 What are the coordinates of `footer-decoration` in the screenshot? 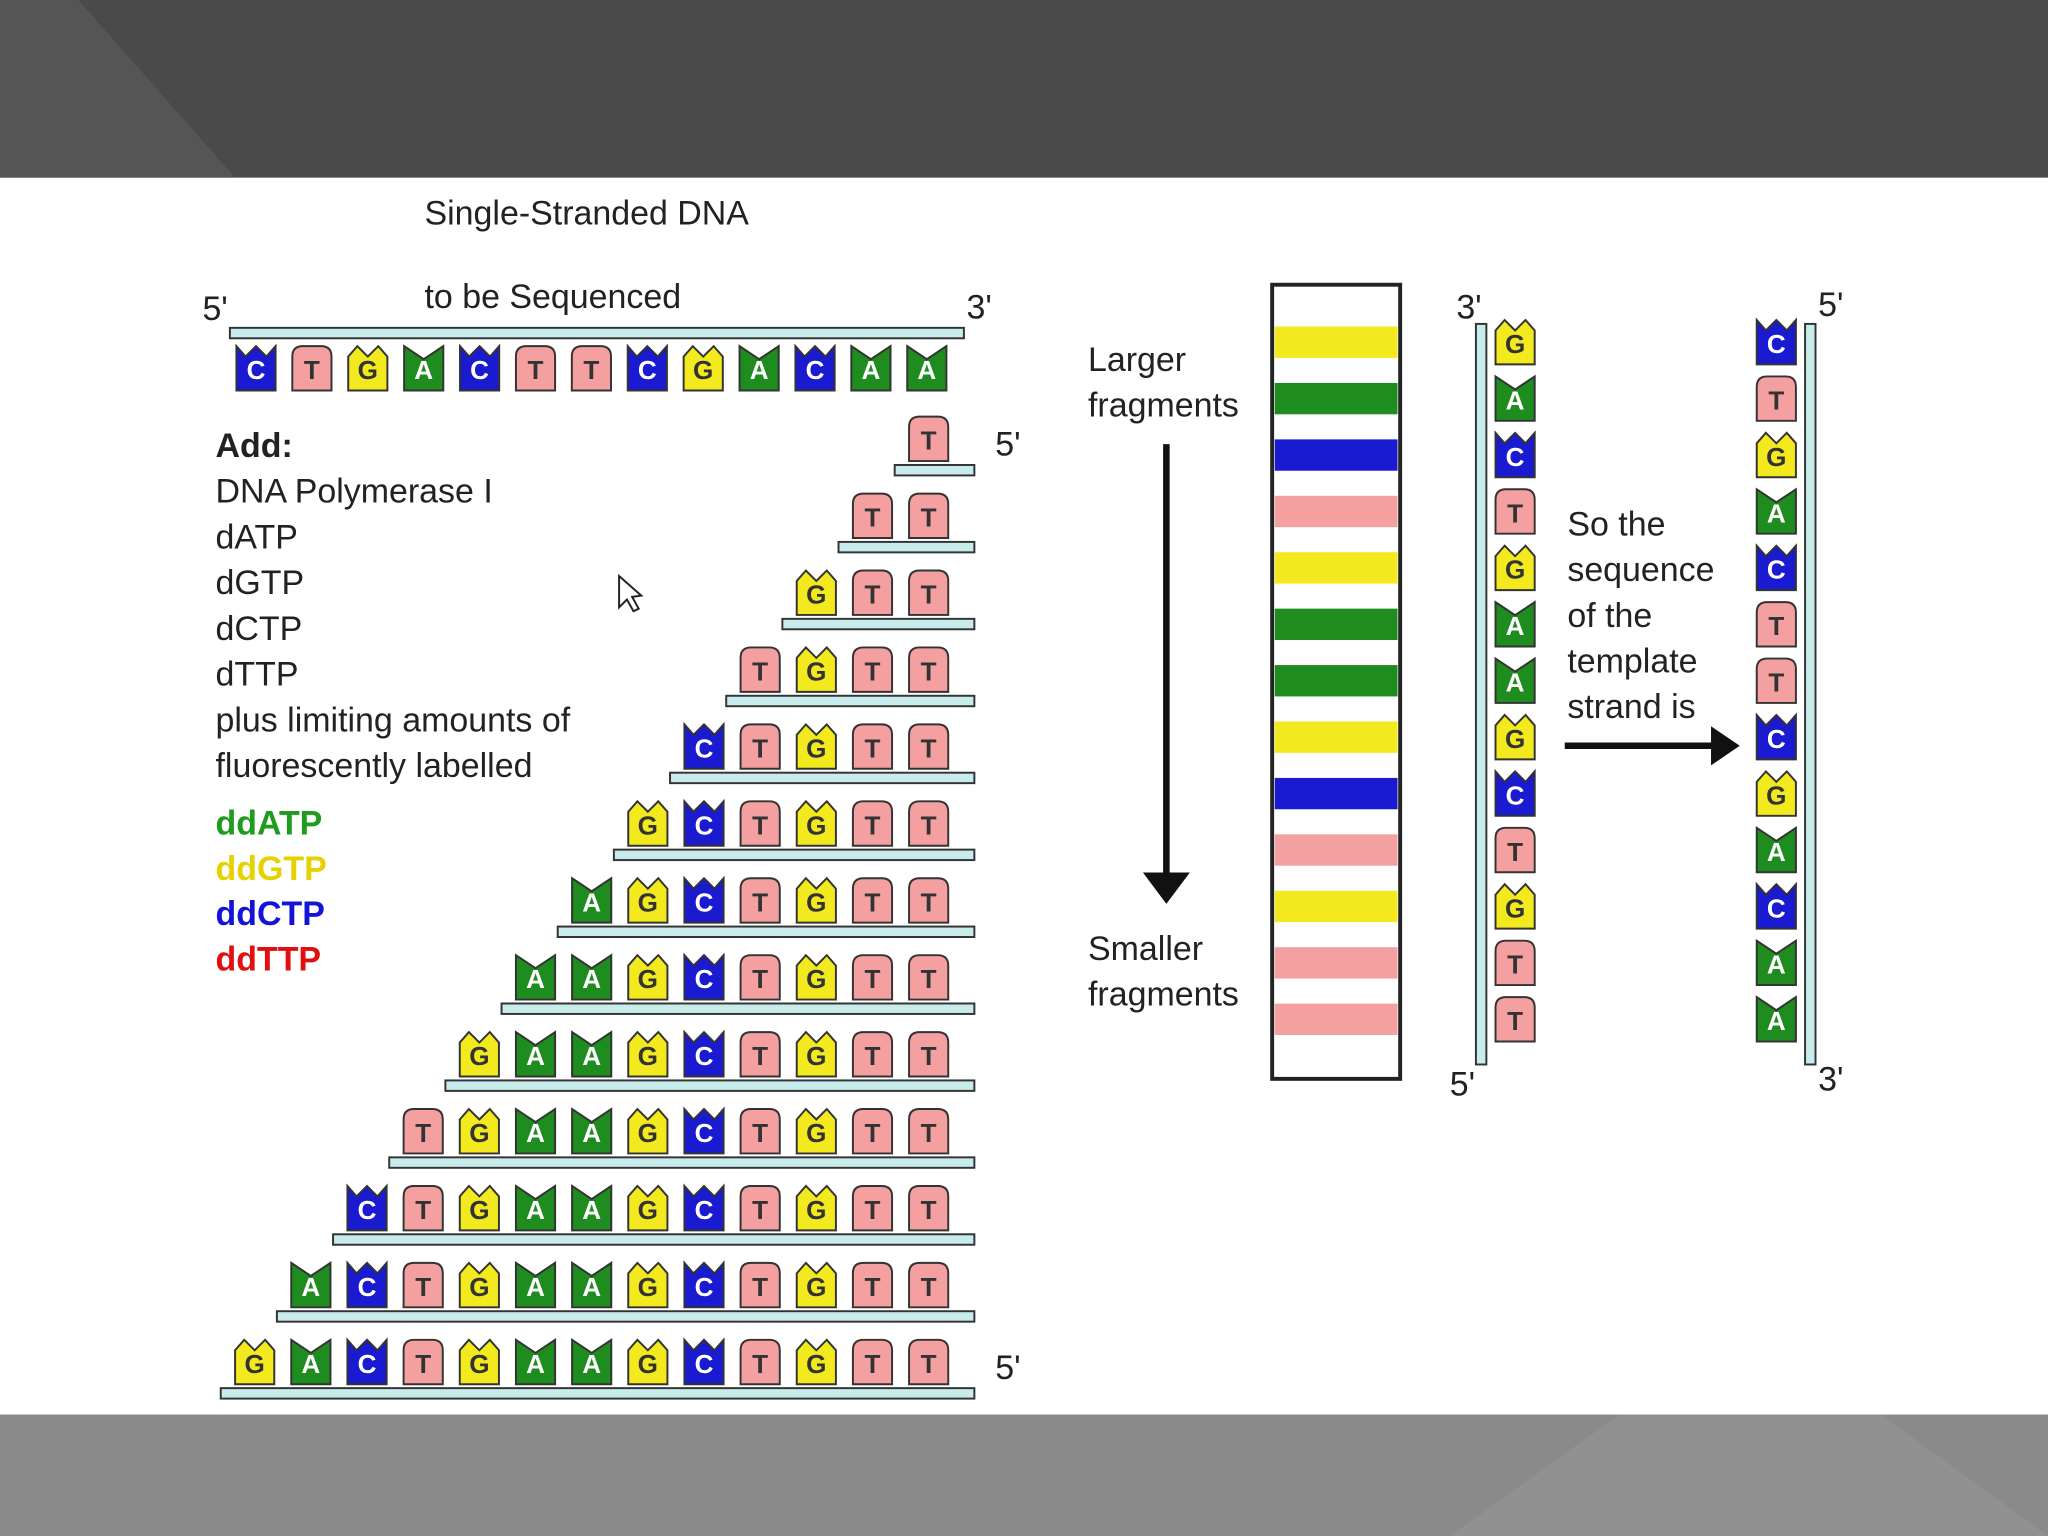 It's located at (1748, 1475).